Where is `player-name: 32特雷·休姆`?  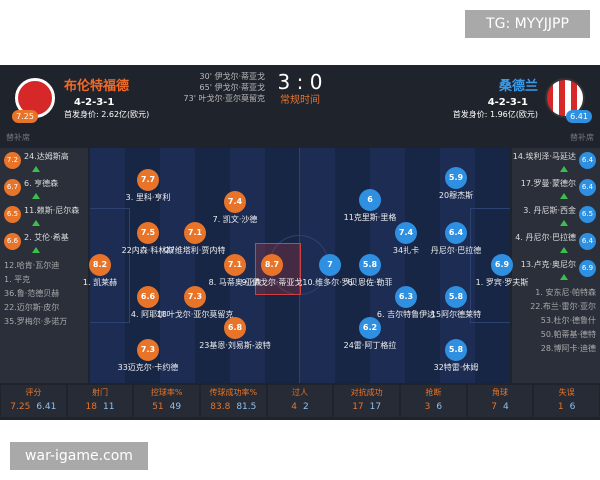 player-name: 32特雷·休姆 is located at coordinates (456, 367).